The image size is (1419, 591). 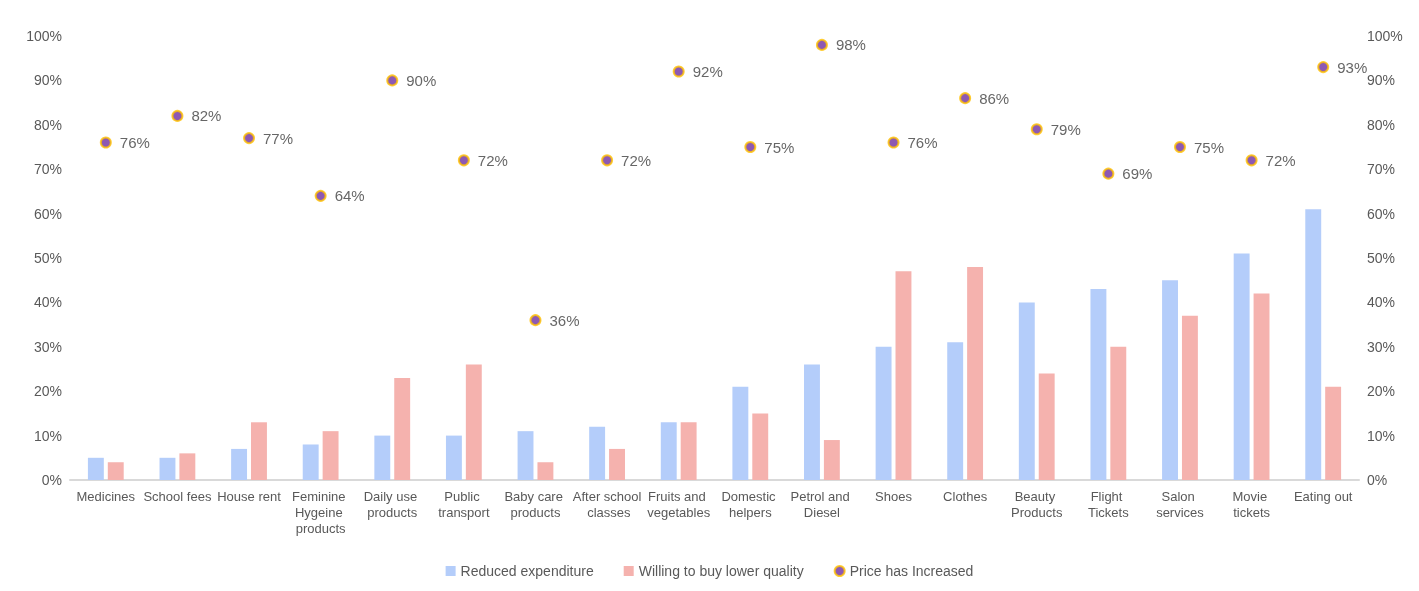 What do you see at coordinates (607, 504) in the screenshot?
I see `x-tick-label: After school classes` at bounding box center [607, 504].